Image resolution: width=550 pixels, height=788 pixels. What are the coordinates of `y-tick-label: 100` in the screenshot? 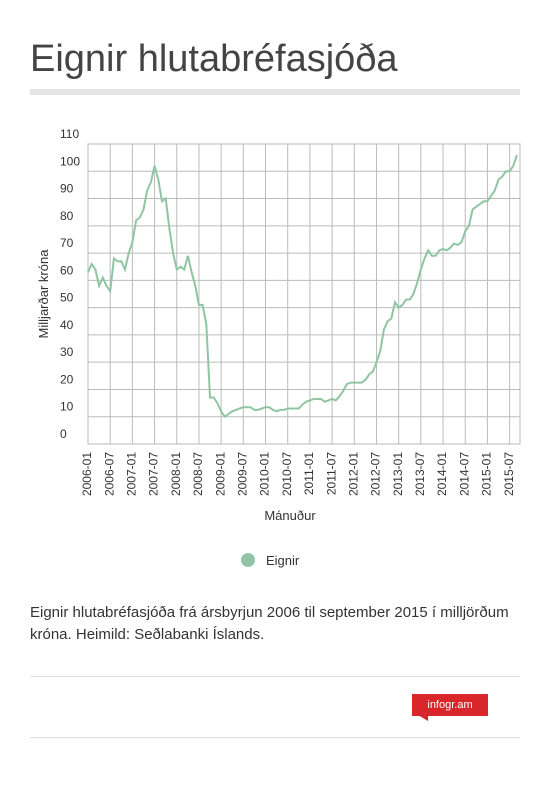 It's located at (70, 161).